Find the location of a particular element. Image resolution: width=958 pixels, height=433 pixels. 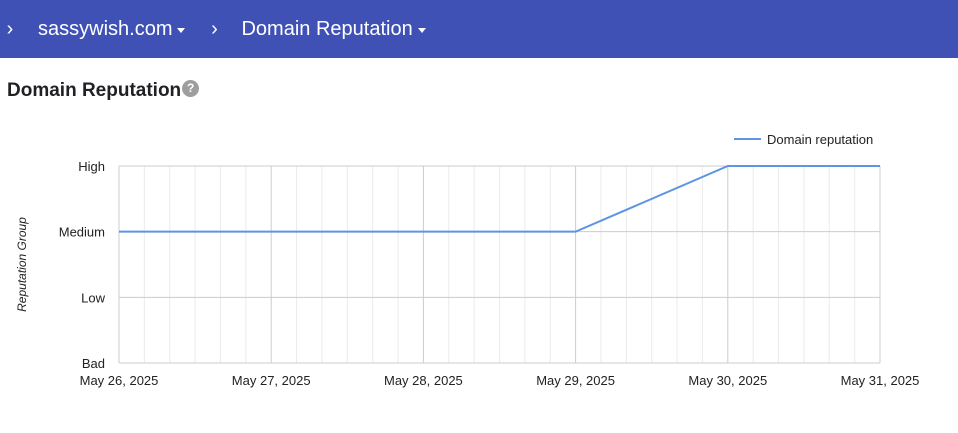

y-tick-label: Bad is located at coordinates (93, 363).